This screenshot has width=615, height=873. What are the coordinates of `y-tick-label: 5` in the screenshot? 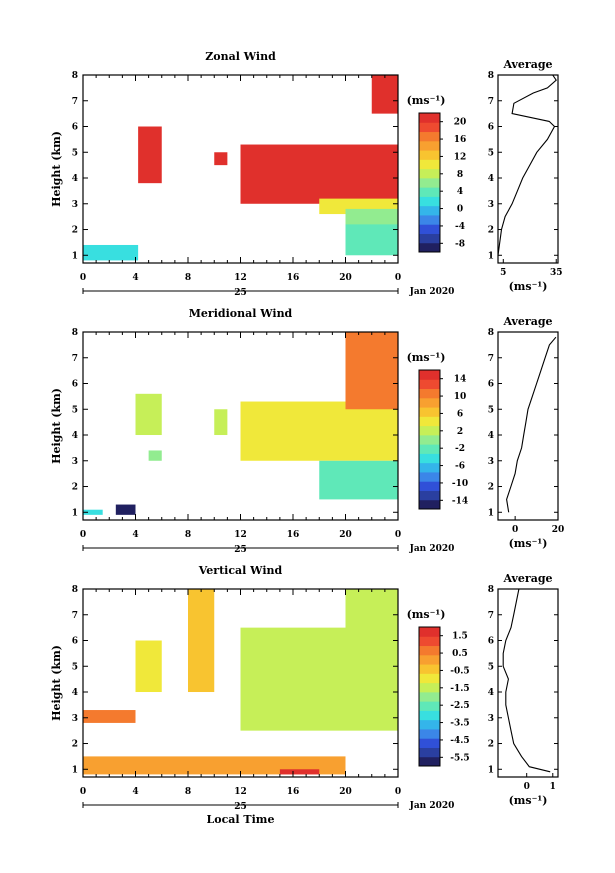 It's located at (75, 410).